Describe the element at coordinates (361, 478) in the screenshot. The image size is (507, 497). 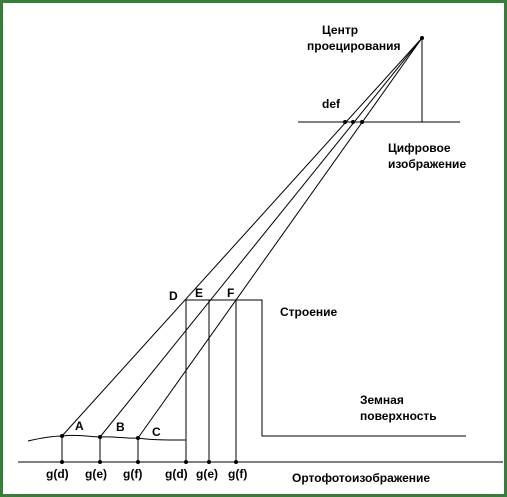
I see `orthophoto-label: Ортофотоизображение` at that location.